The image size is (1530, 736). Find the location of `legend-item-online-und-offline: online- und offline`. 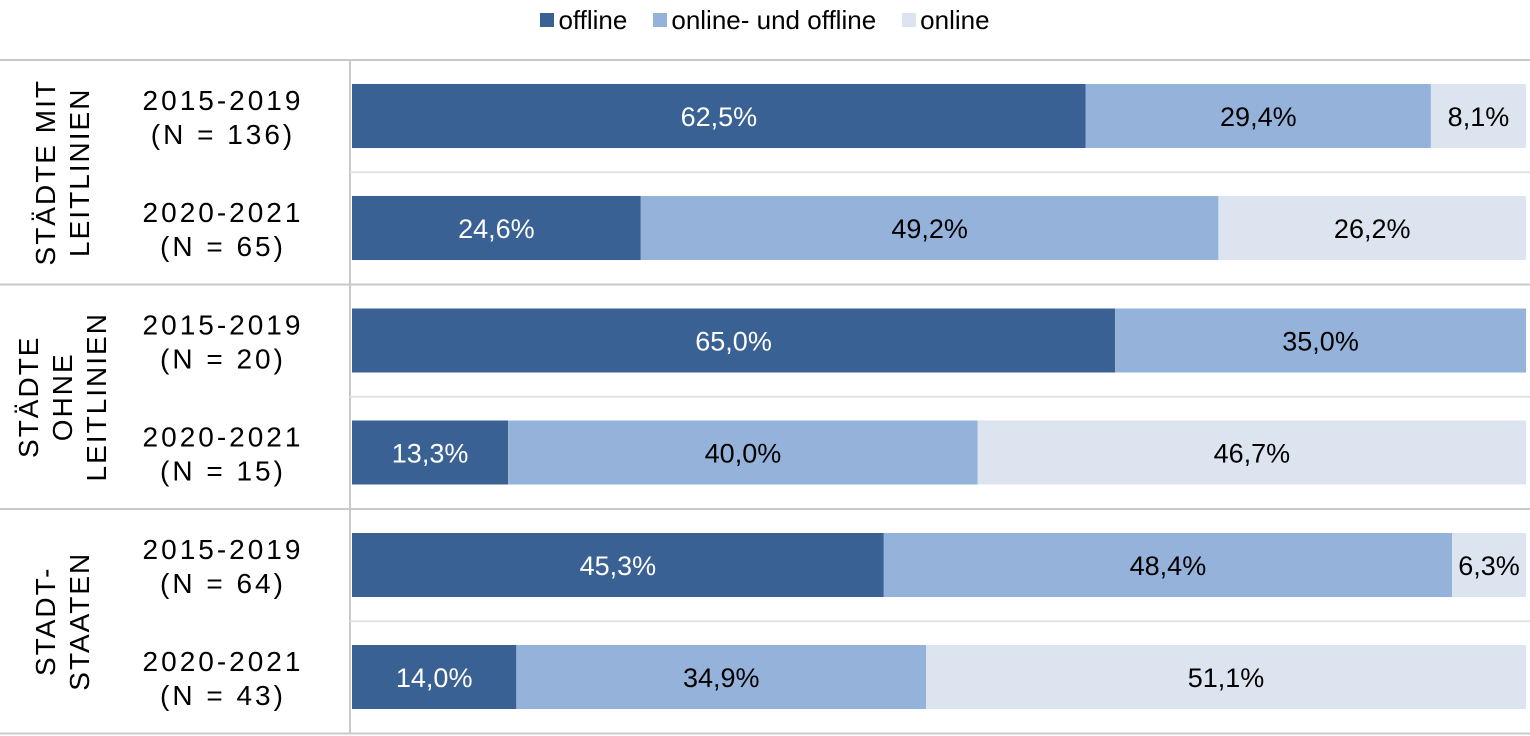

legend-item-online-und-offline: online- und offline is located at coordinates (764, 20).